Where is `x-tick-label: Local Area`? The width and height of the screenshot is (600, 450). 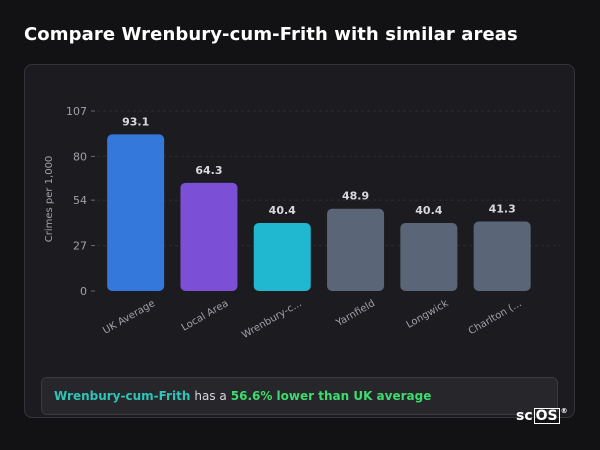 x-tick-label: Local Area is located at coordinates (205, 316).